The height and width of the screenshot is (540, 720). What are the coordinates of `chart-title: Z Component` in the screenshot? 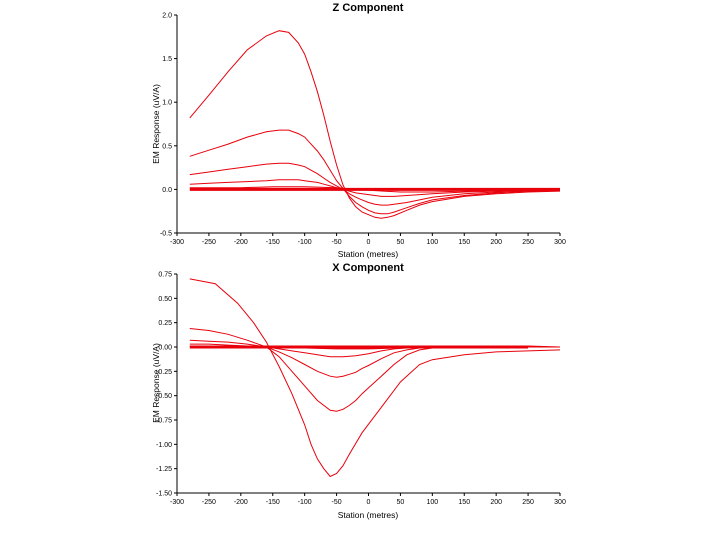 It's located at (368, 8).